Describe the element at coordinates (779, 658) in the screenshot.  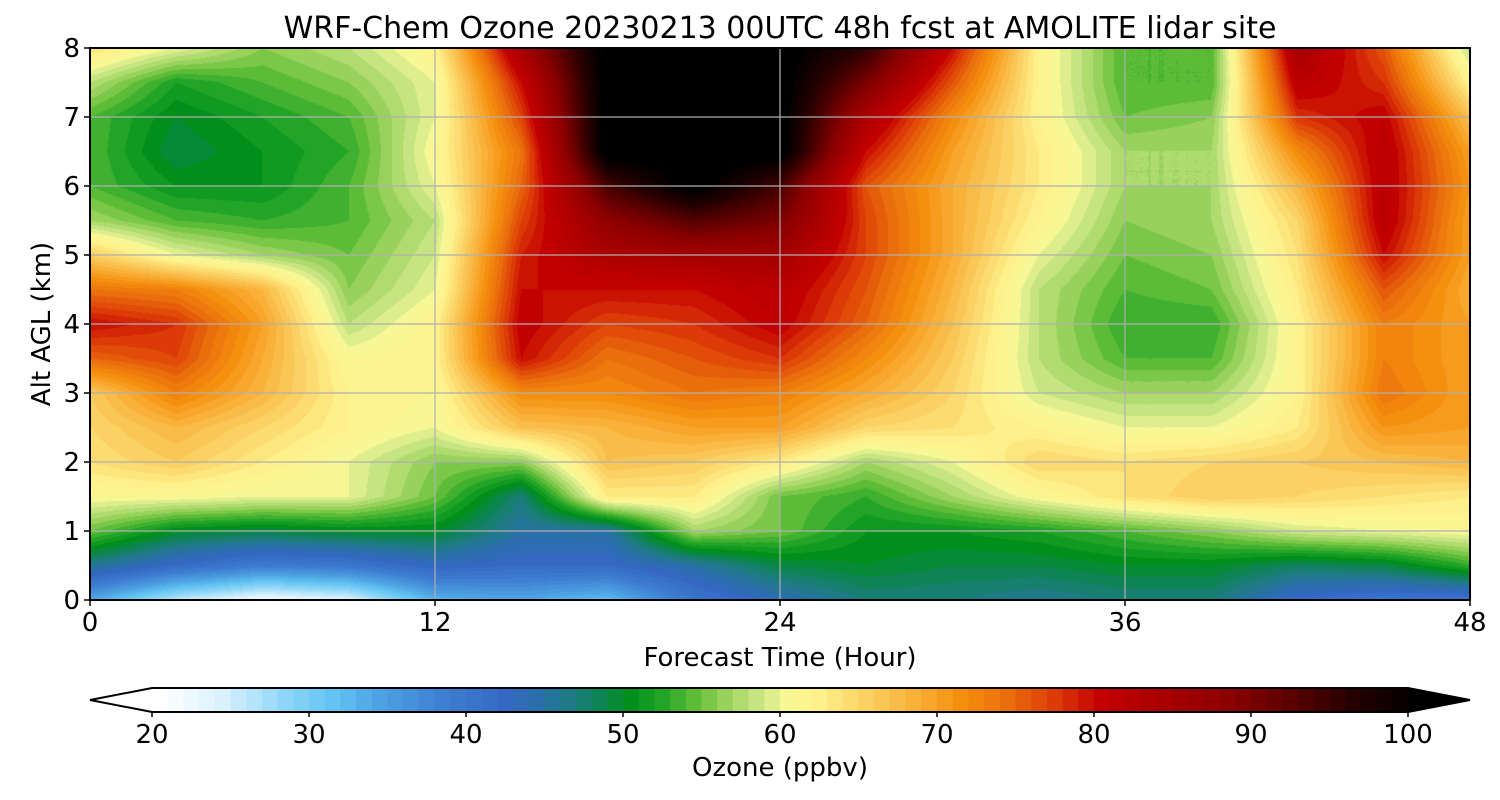
I see `x-axis-label: Forecast Time (Hour)` at that location.